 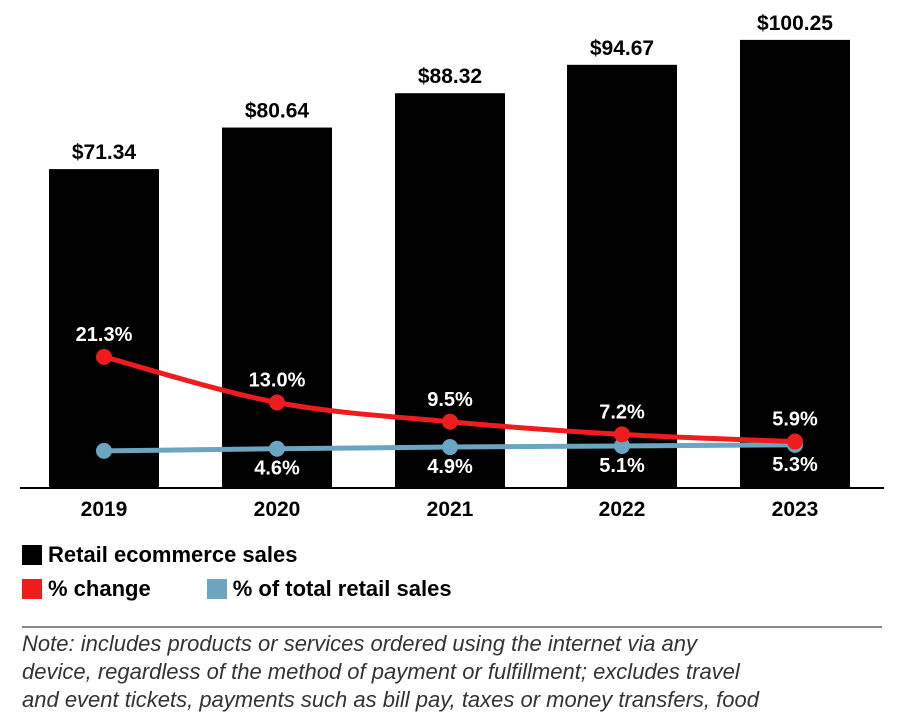 I want to click on change-value-label-2021: 9.5%, so click(x=450, y=400).